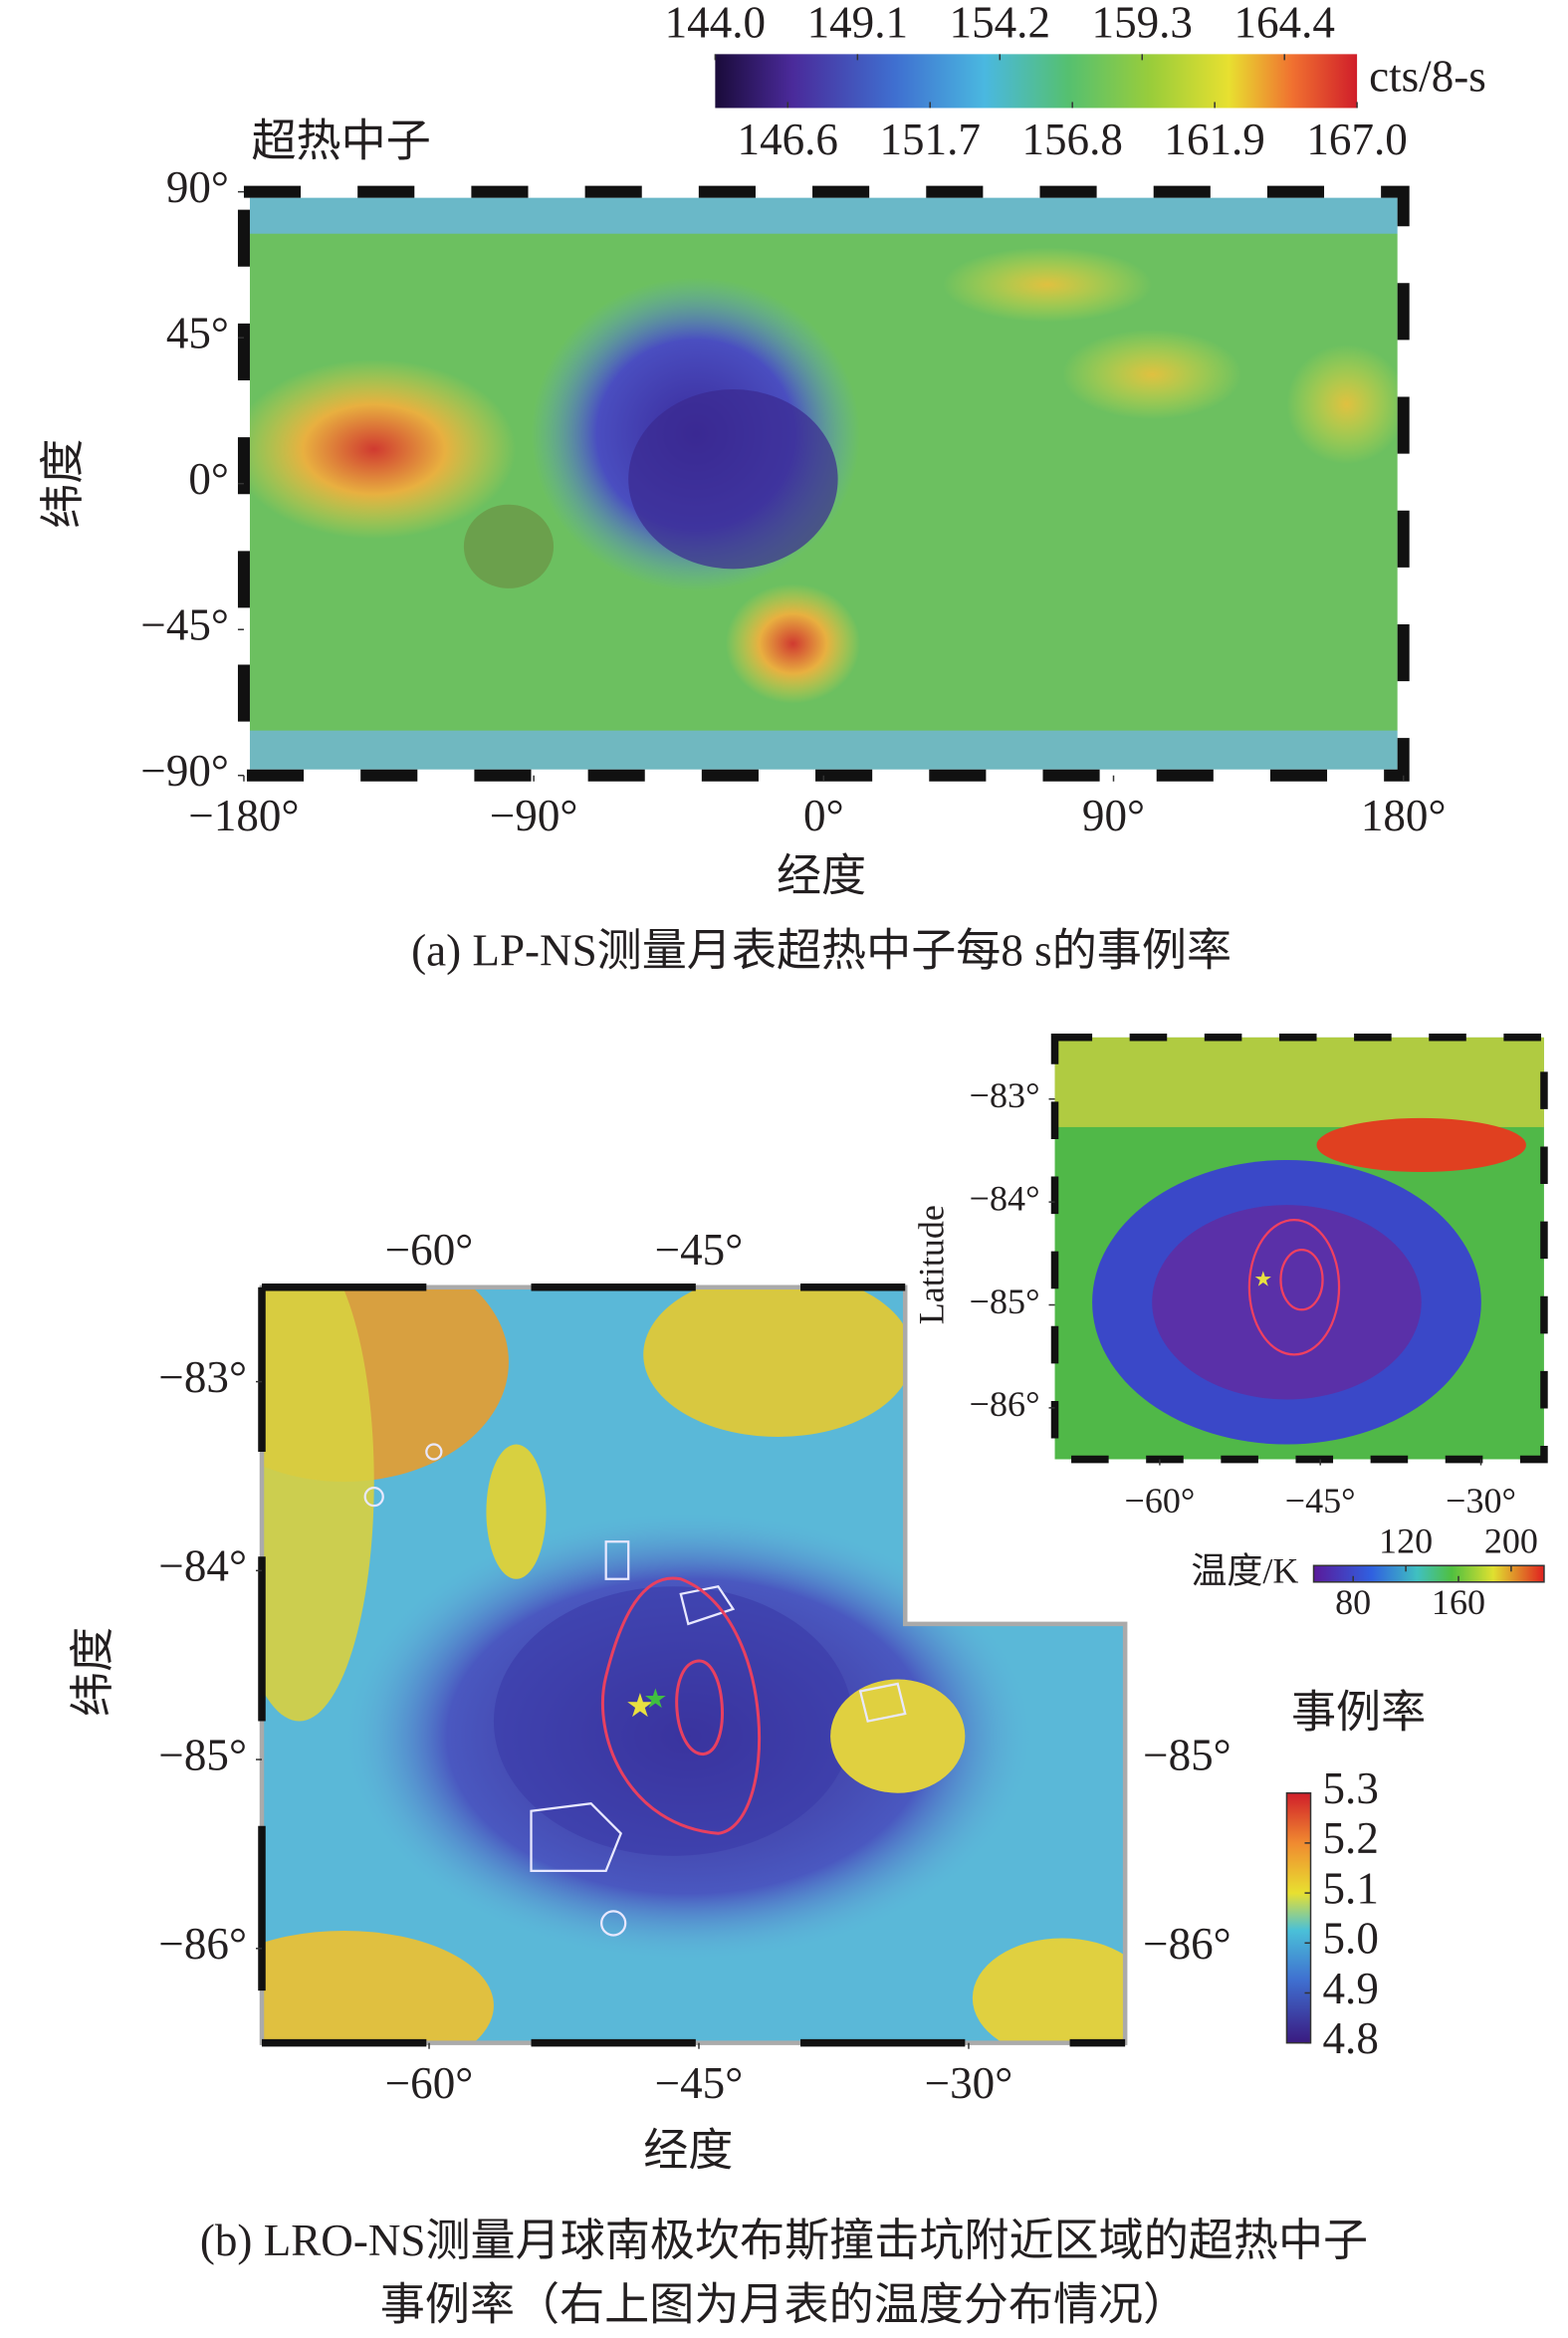  What do you see at coordinates (932, 1264) in the screenshot?
I see `y-axis-label: Latitude` at bounding box center [932, 1264].